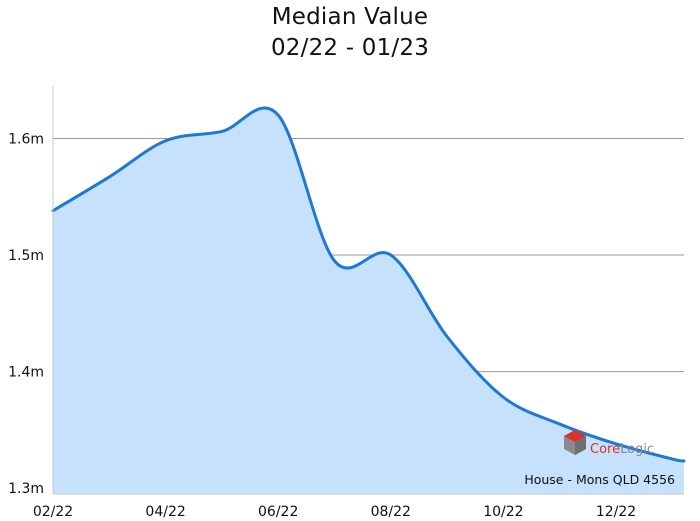 This screenshot has height=521, width=700. I want to click on x-tick-label: 08/22, so click(391, 512).